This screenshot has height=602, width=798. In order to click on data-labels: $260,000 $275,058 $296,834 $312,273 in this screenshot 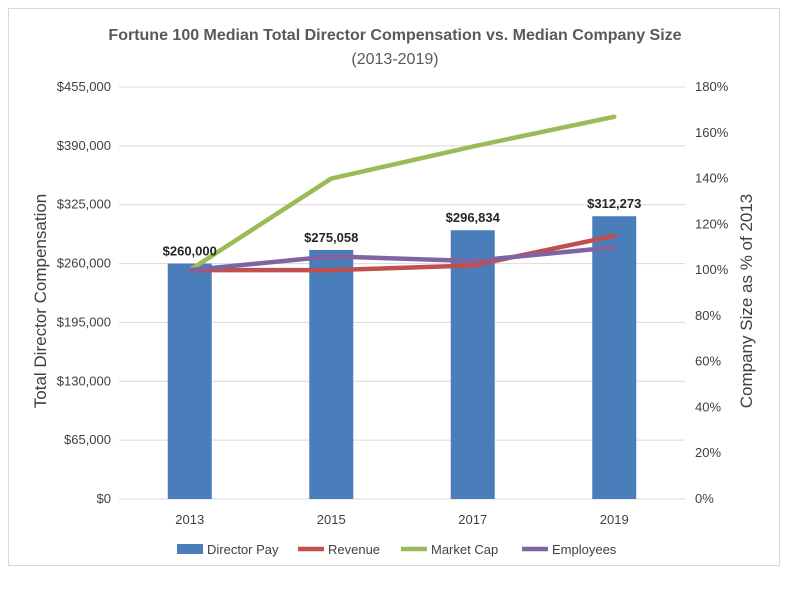, I will do `click(402, 227)`.